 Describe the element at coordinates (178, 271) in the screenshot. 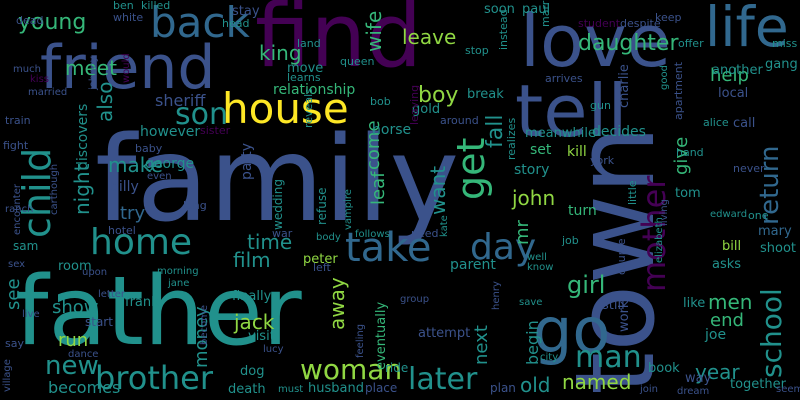

I see `word-morning: morning` at that location.